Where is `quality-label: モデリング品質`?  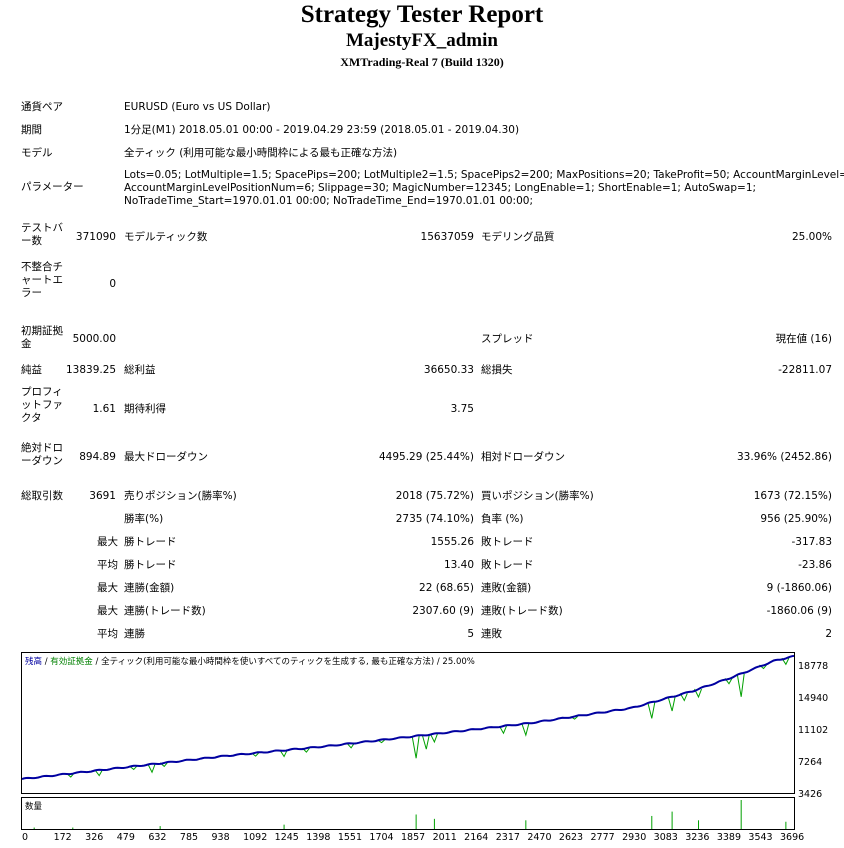
quality-label: モデリング品質 is located at coordinates (518, 237).